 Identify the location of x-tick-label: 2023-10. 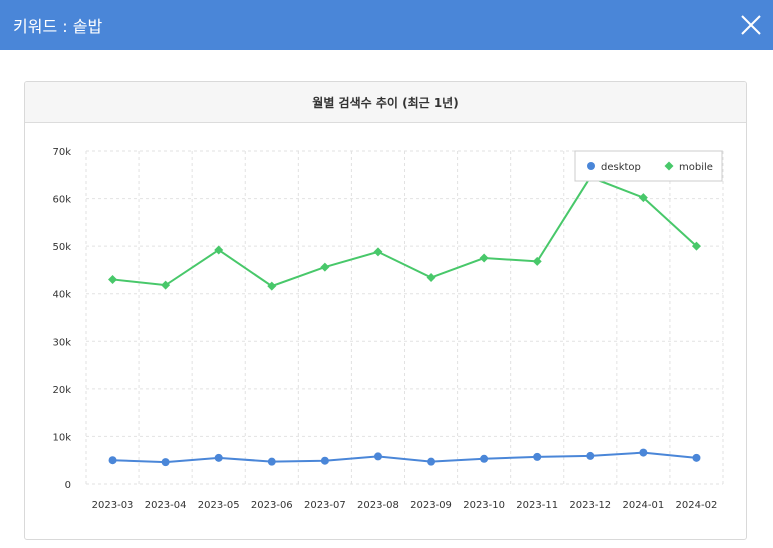
(484, 505).